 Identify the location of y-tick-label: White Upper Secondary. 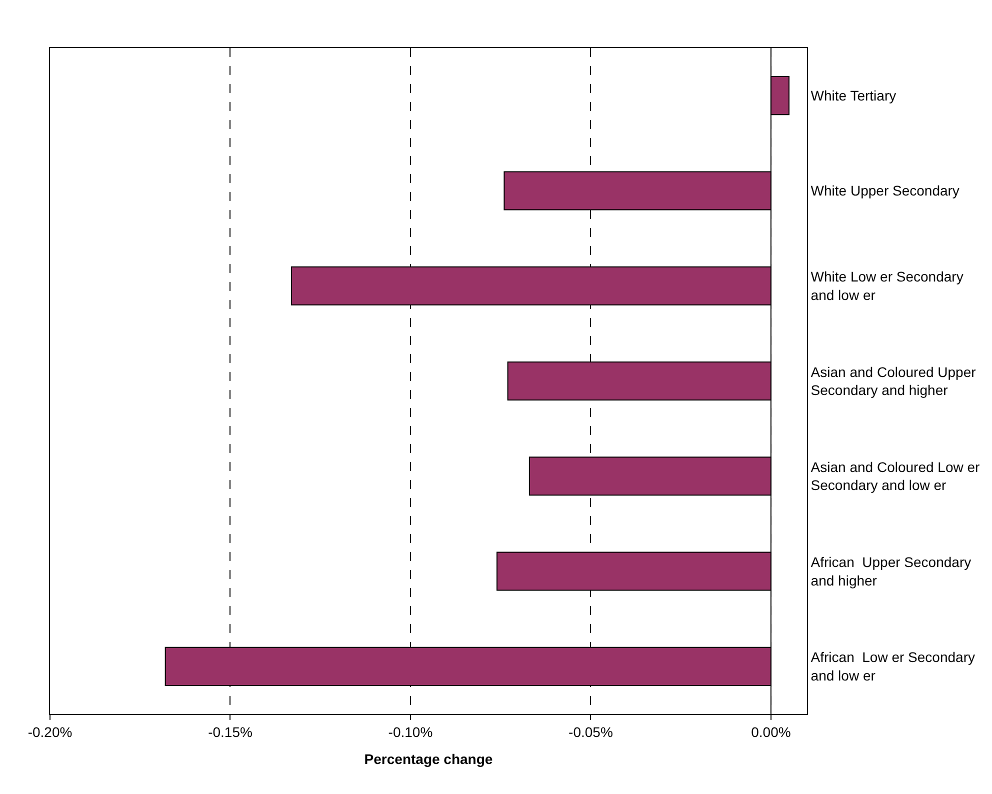
(885, 190).